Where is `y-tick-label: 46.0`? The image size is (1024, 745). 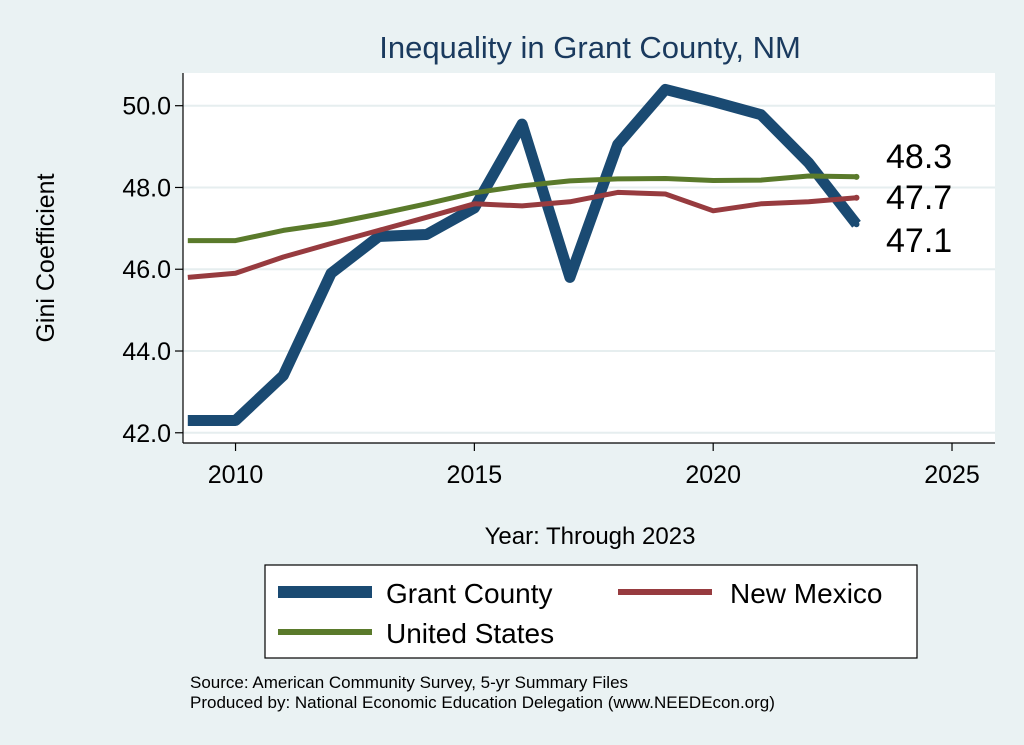
y-tick-label: 46.0 is located at coordinates (146, 270).